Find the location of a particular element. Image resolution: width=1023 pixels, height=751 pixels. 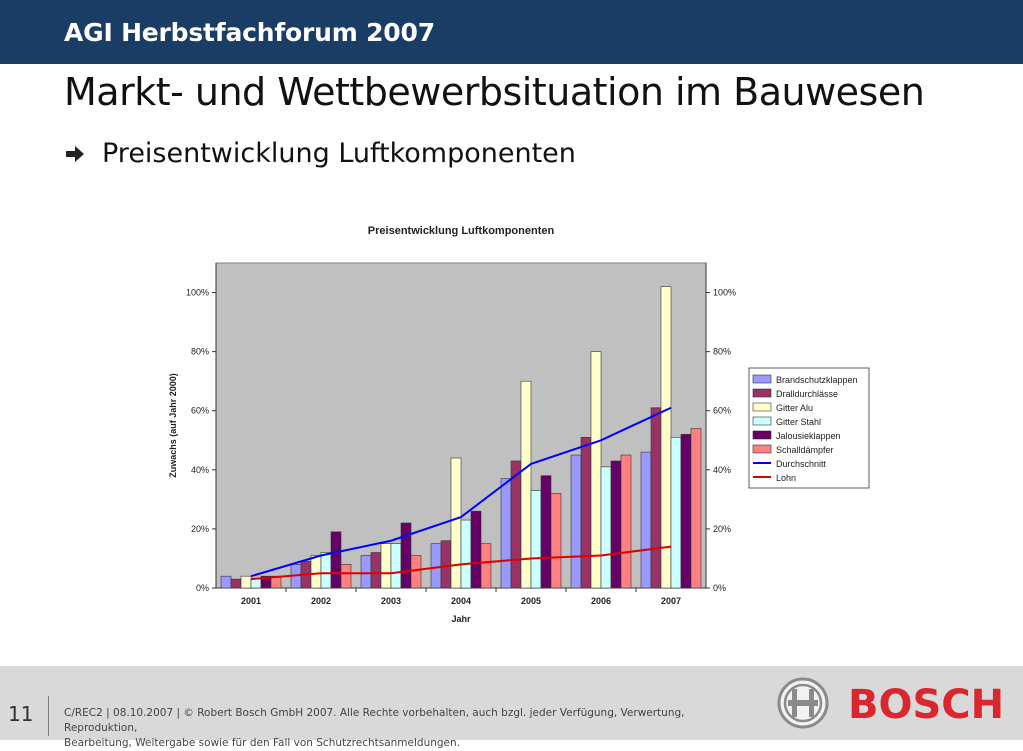

brand-wordmark: BOSCH is located at coordinates (926, 705).